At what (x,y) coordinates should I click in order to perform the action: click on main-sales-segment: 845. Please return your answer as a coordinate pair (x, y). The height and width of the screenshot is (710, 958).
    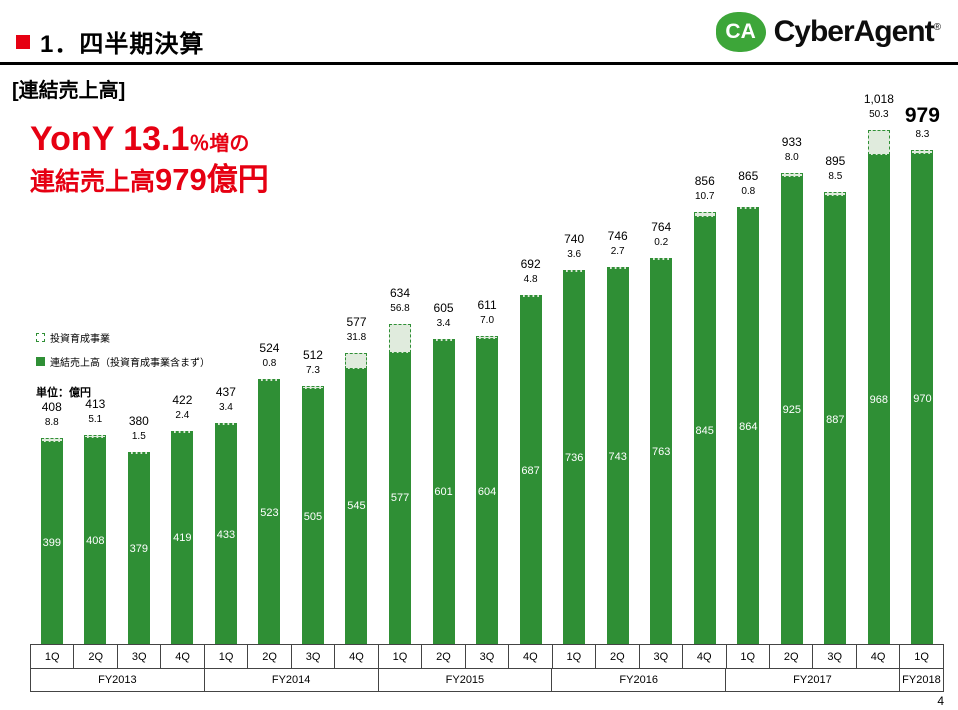
    Looking at the image, I should click on (704, 430).